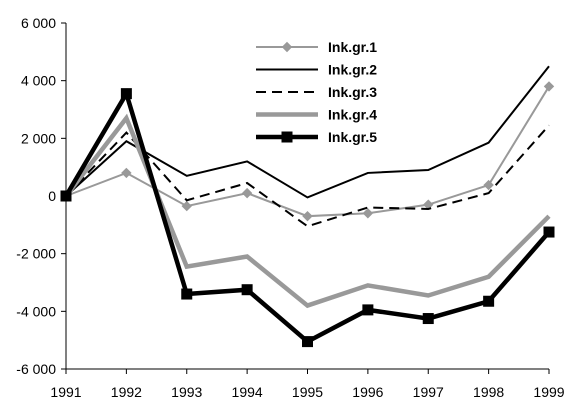 This screenshot has height=403, width=566. Describe the element at coordinates (352, 70) in the screenshot. I see `legend-label: Ink.gr.2` at that location.